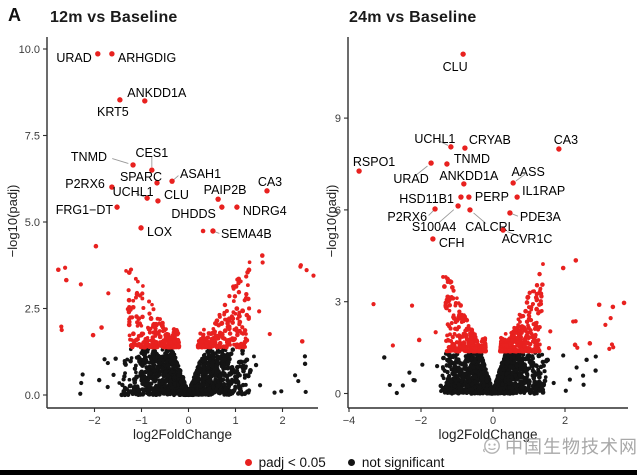  I want to click on legend: padj < 0.05 not significant, so click(344, 462).